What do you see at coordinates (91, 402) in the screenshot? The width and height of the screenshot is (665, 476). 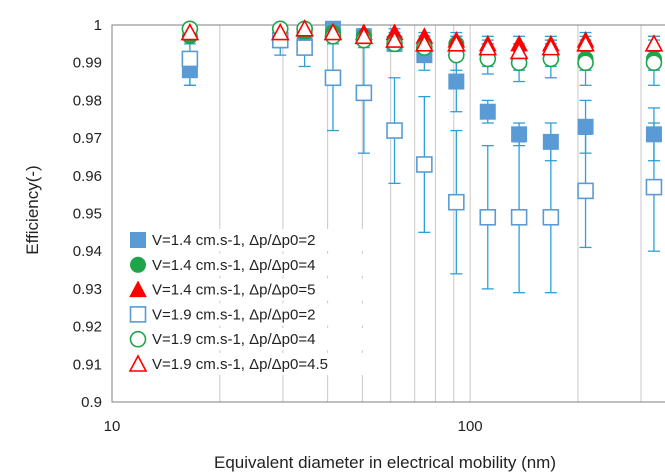 I see `y-tick-label: 0.9` at bounding box center [91, 402].